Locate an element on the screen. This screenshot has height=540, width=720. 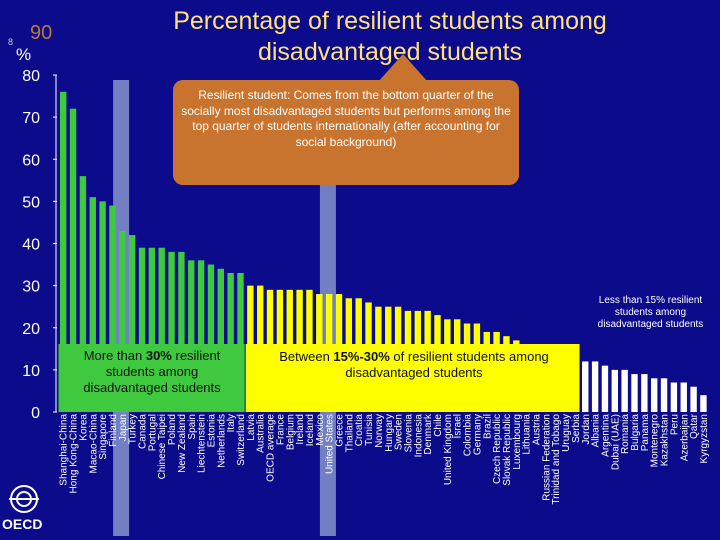
x-label-9: Canada is located at coordinates (143, 431).